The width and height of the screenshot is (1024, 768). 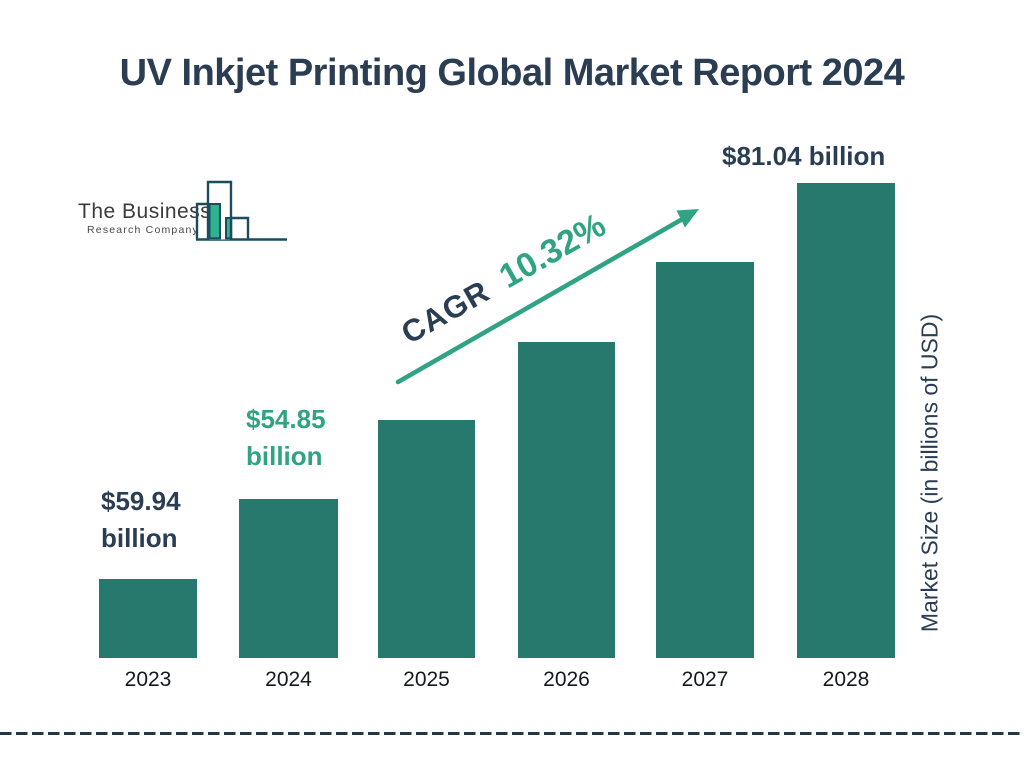 What do you see at coordinates (705, 679) in the screenshot?
I see `x-axis-label-2027: 2027` at bounding box center [705, 679].